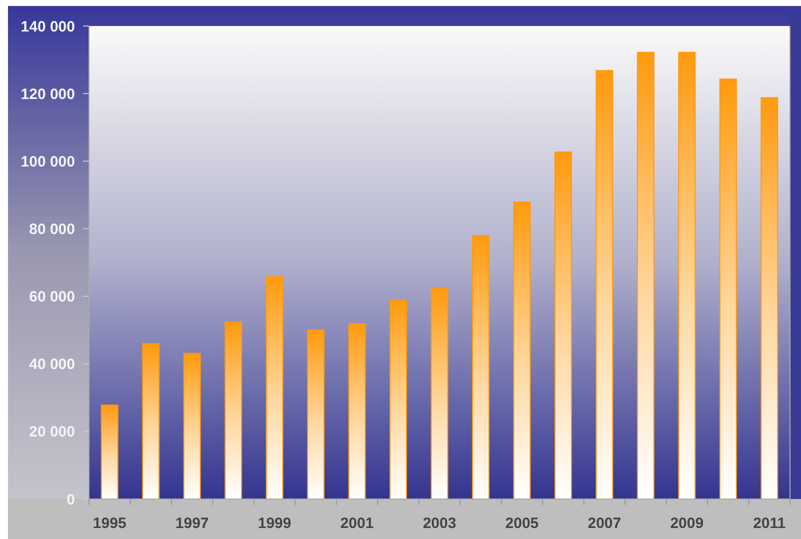 Image resolution: width=801 pixels, height=539 pixels. I want to click on y-tick-label: 80 000, so click(52, 229).